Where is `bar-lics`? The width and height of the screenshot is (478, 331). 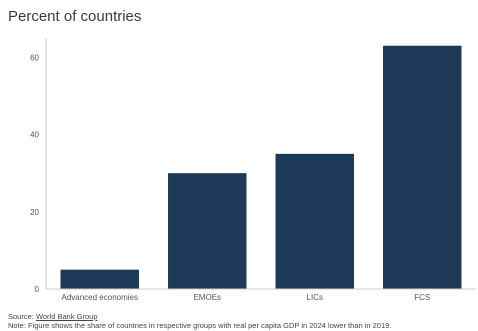 bar-lics is located at coordinates (314, 221).